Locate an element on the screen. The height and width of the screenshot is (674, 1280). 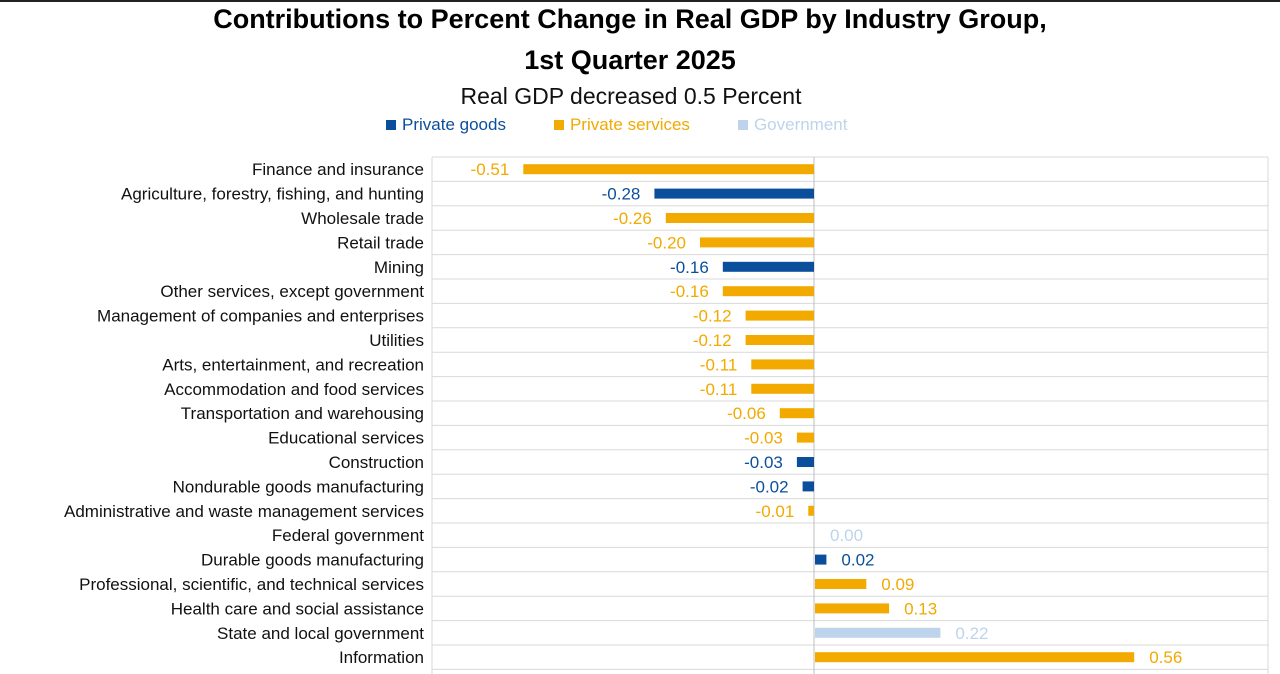
data-label: -0.06 is located at coordinates (746, 413).